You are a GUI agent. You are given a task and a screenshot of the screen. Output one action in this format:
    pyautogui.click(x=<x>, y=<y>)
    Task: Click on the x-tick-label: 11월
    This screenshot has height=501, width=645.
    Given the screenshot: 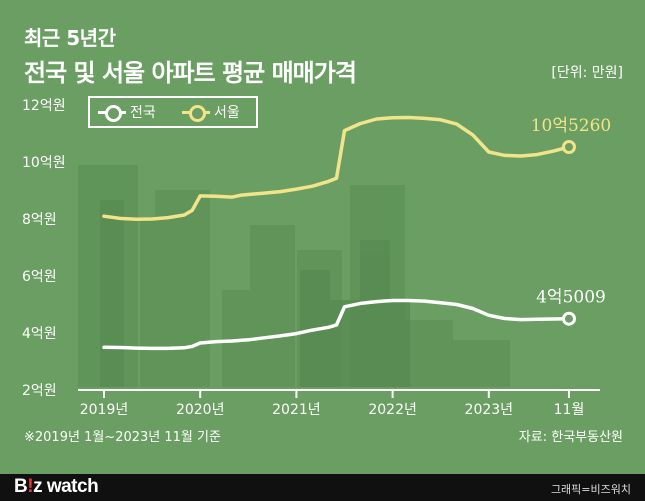 What is the action you would take?
    pyautogui.click(x=569, y=410)
    